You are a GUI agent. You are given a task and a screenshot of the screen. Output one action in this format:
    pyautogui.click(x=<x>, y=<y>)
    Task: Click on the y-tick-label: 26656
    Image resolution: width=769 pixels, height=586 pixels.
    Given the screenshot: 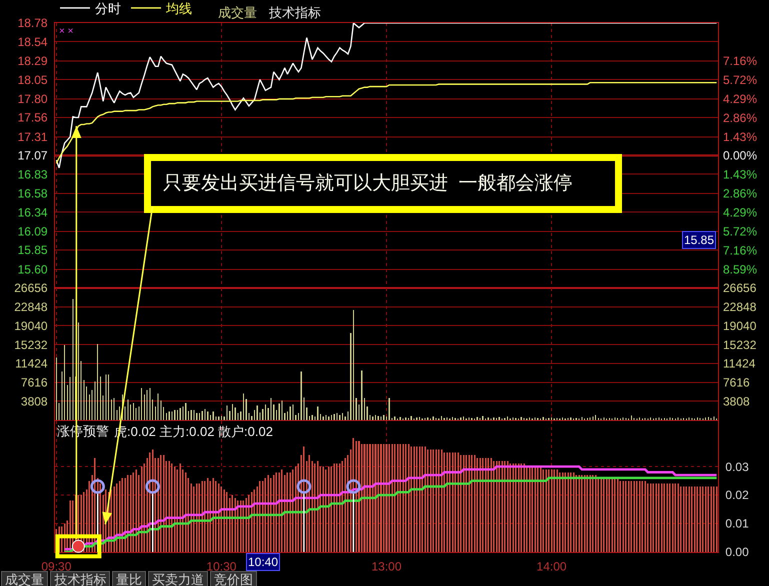 What is the action you would take?
    pyautogui.click(x=31, y=288)
    